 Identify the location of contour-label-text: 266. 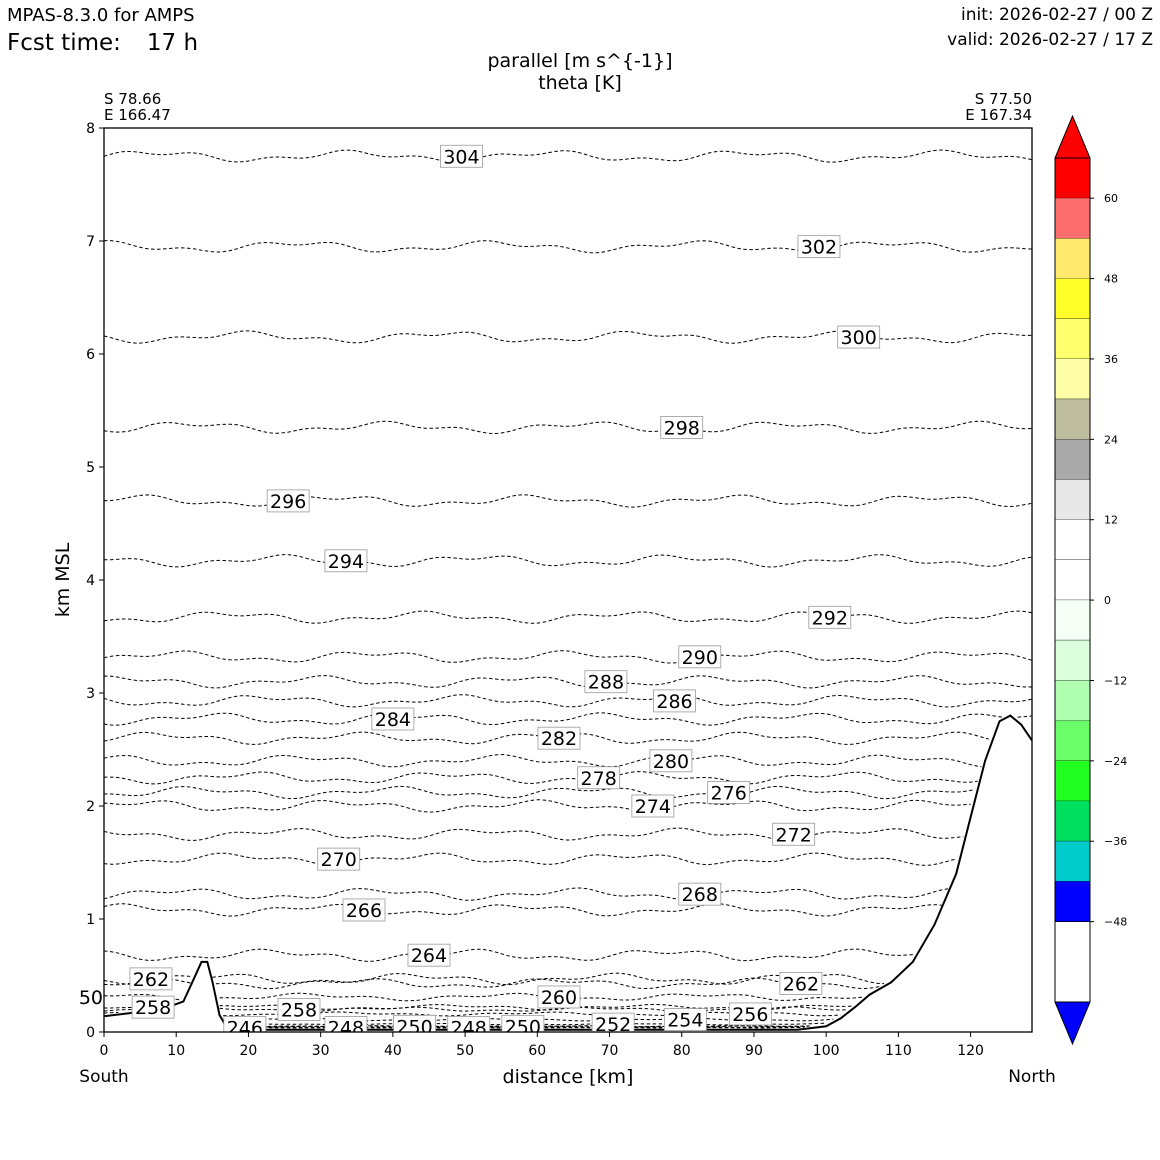
(364, 911).